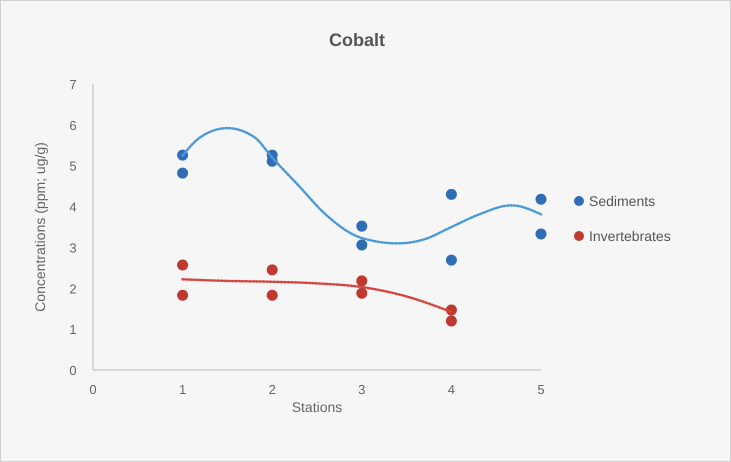 The height and width of the screenshot is (462, 731). I want to click on y-tick-label: 2, so click(73, 288).